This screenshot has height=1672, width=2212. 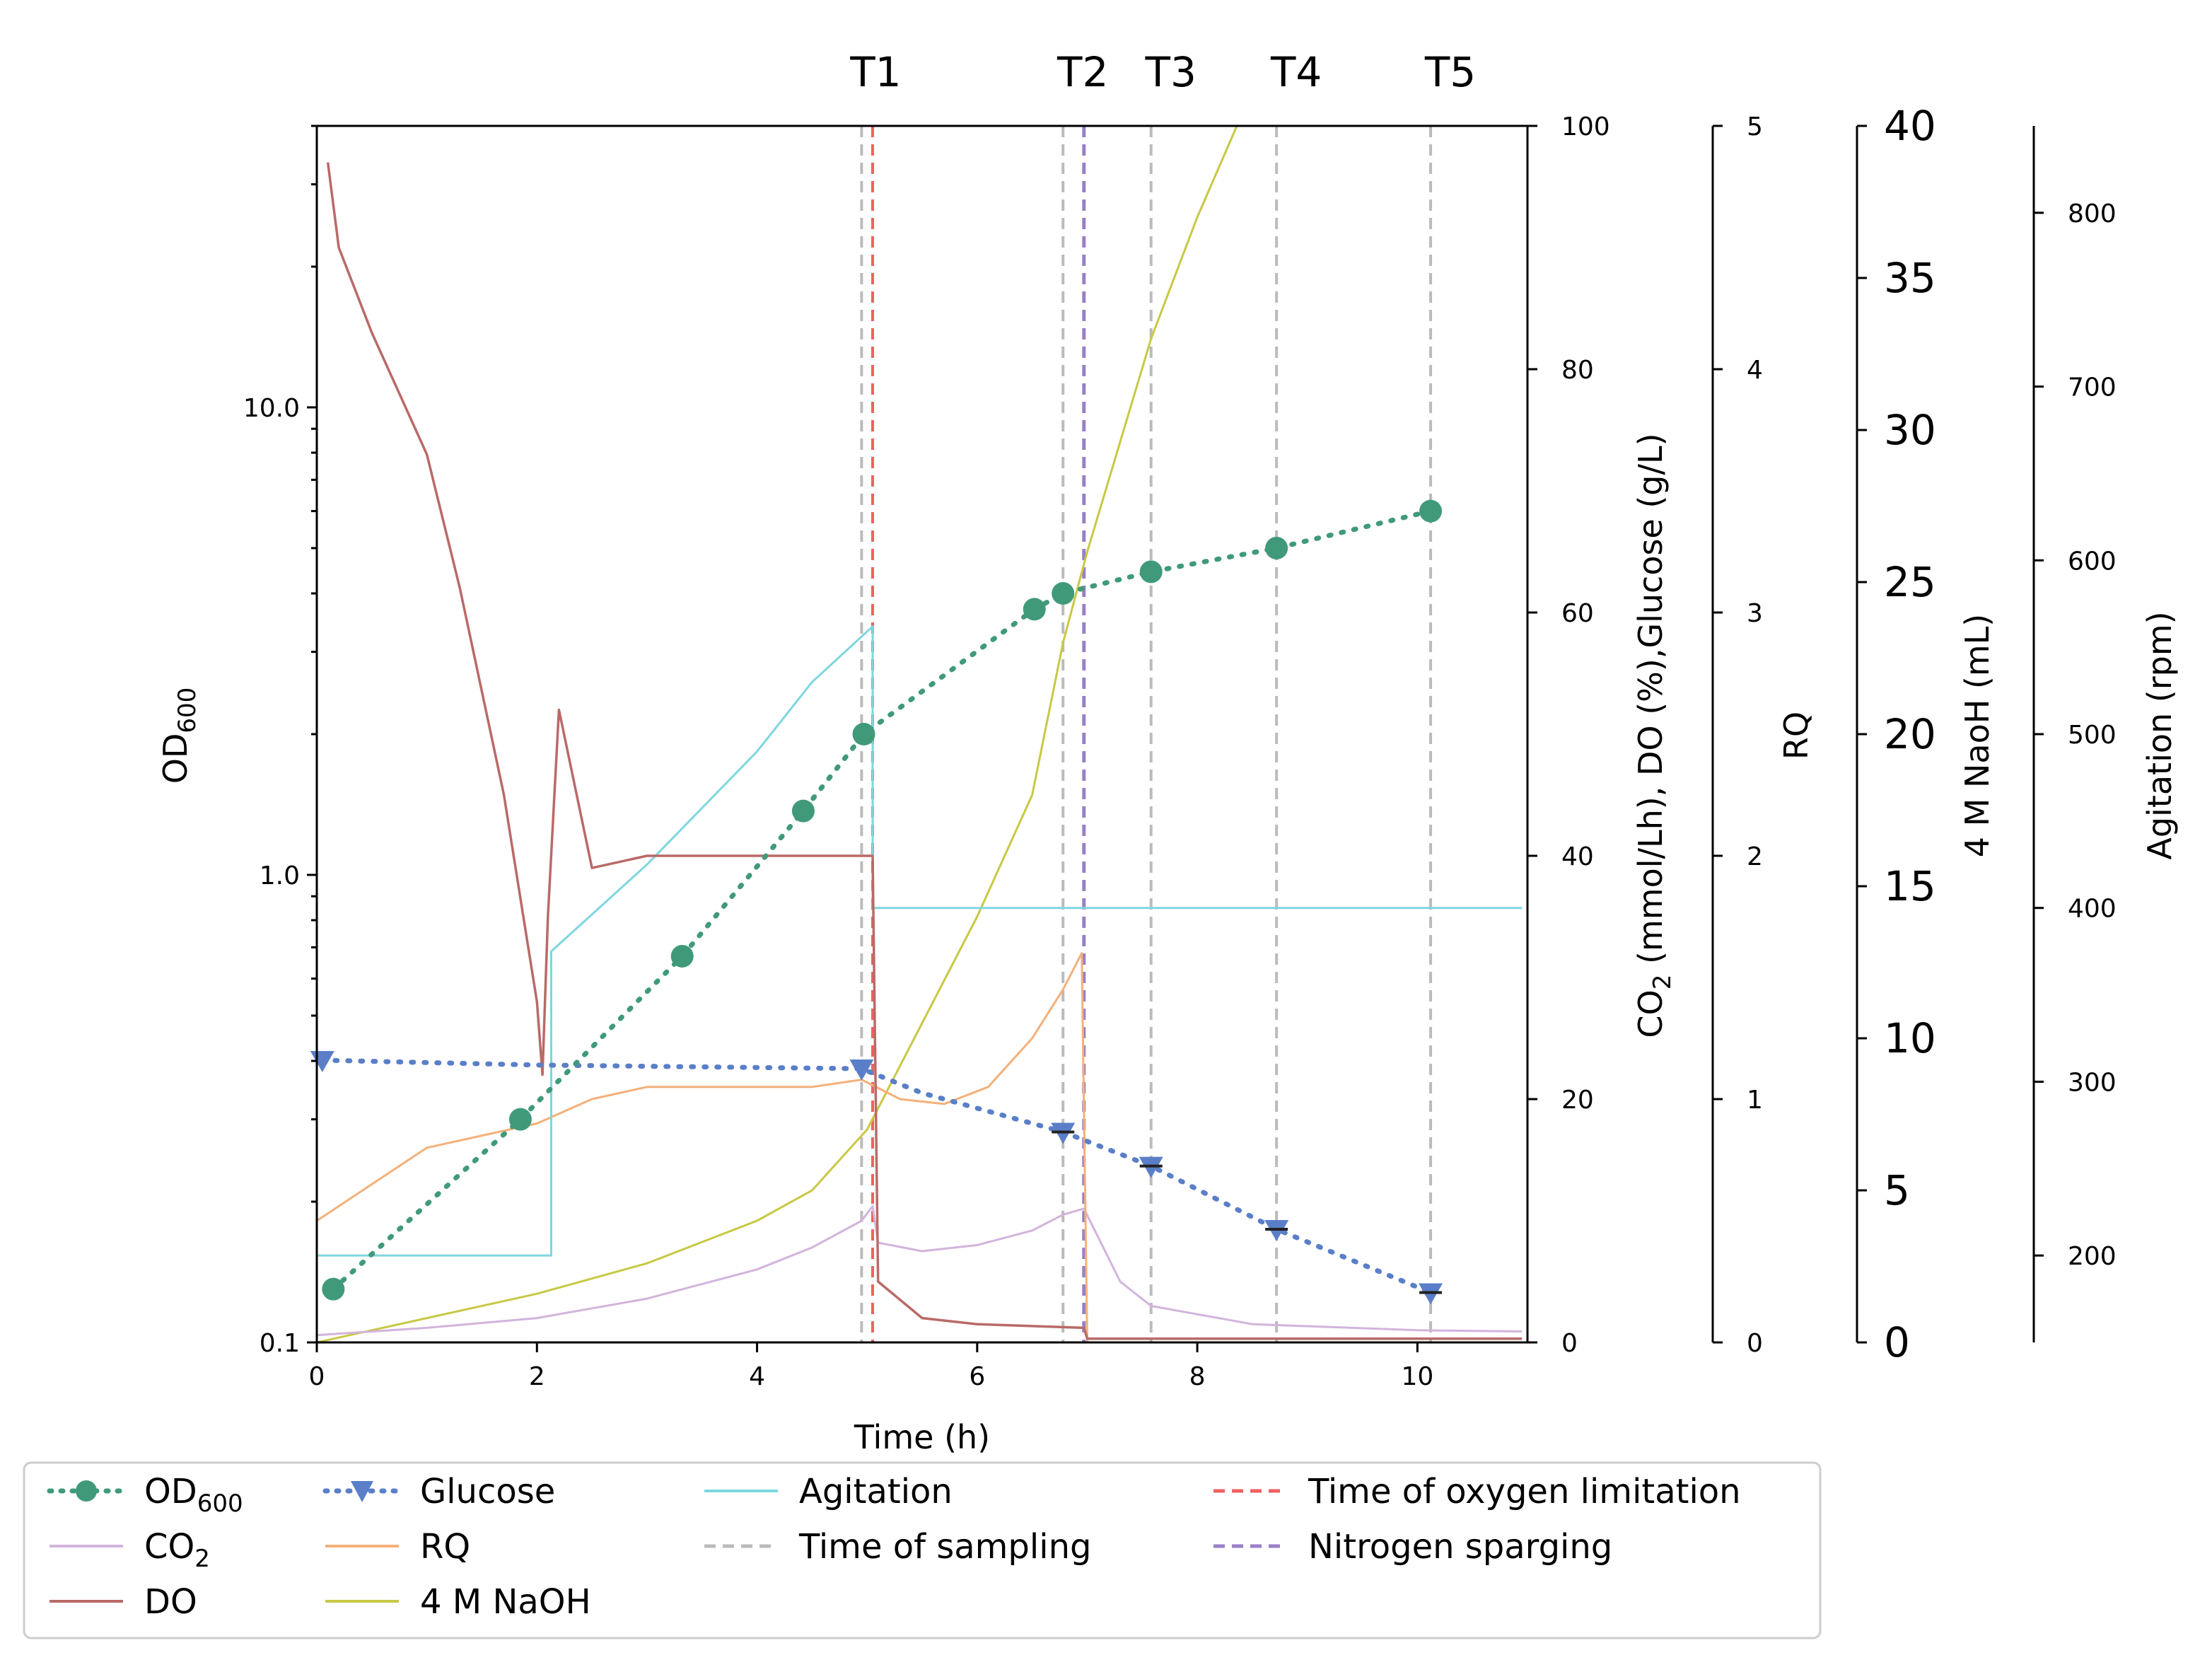 I want to click on agitation-tick-label: 800, so click(x=2092, y=213).